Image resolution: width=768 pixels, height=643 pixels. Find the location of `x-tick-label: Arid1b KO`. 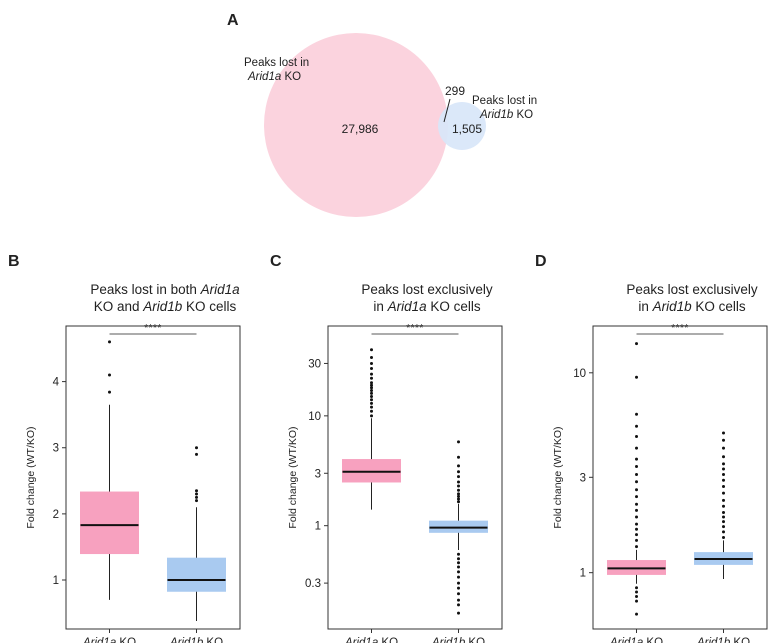

x-tick-label: Arid1b KO is located at coordinates (458, 640).